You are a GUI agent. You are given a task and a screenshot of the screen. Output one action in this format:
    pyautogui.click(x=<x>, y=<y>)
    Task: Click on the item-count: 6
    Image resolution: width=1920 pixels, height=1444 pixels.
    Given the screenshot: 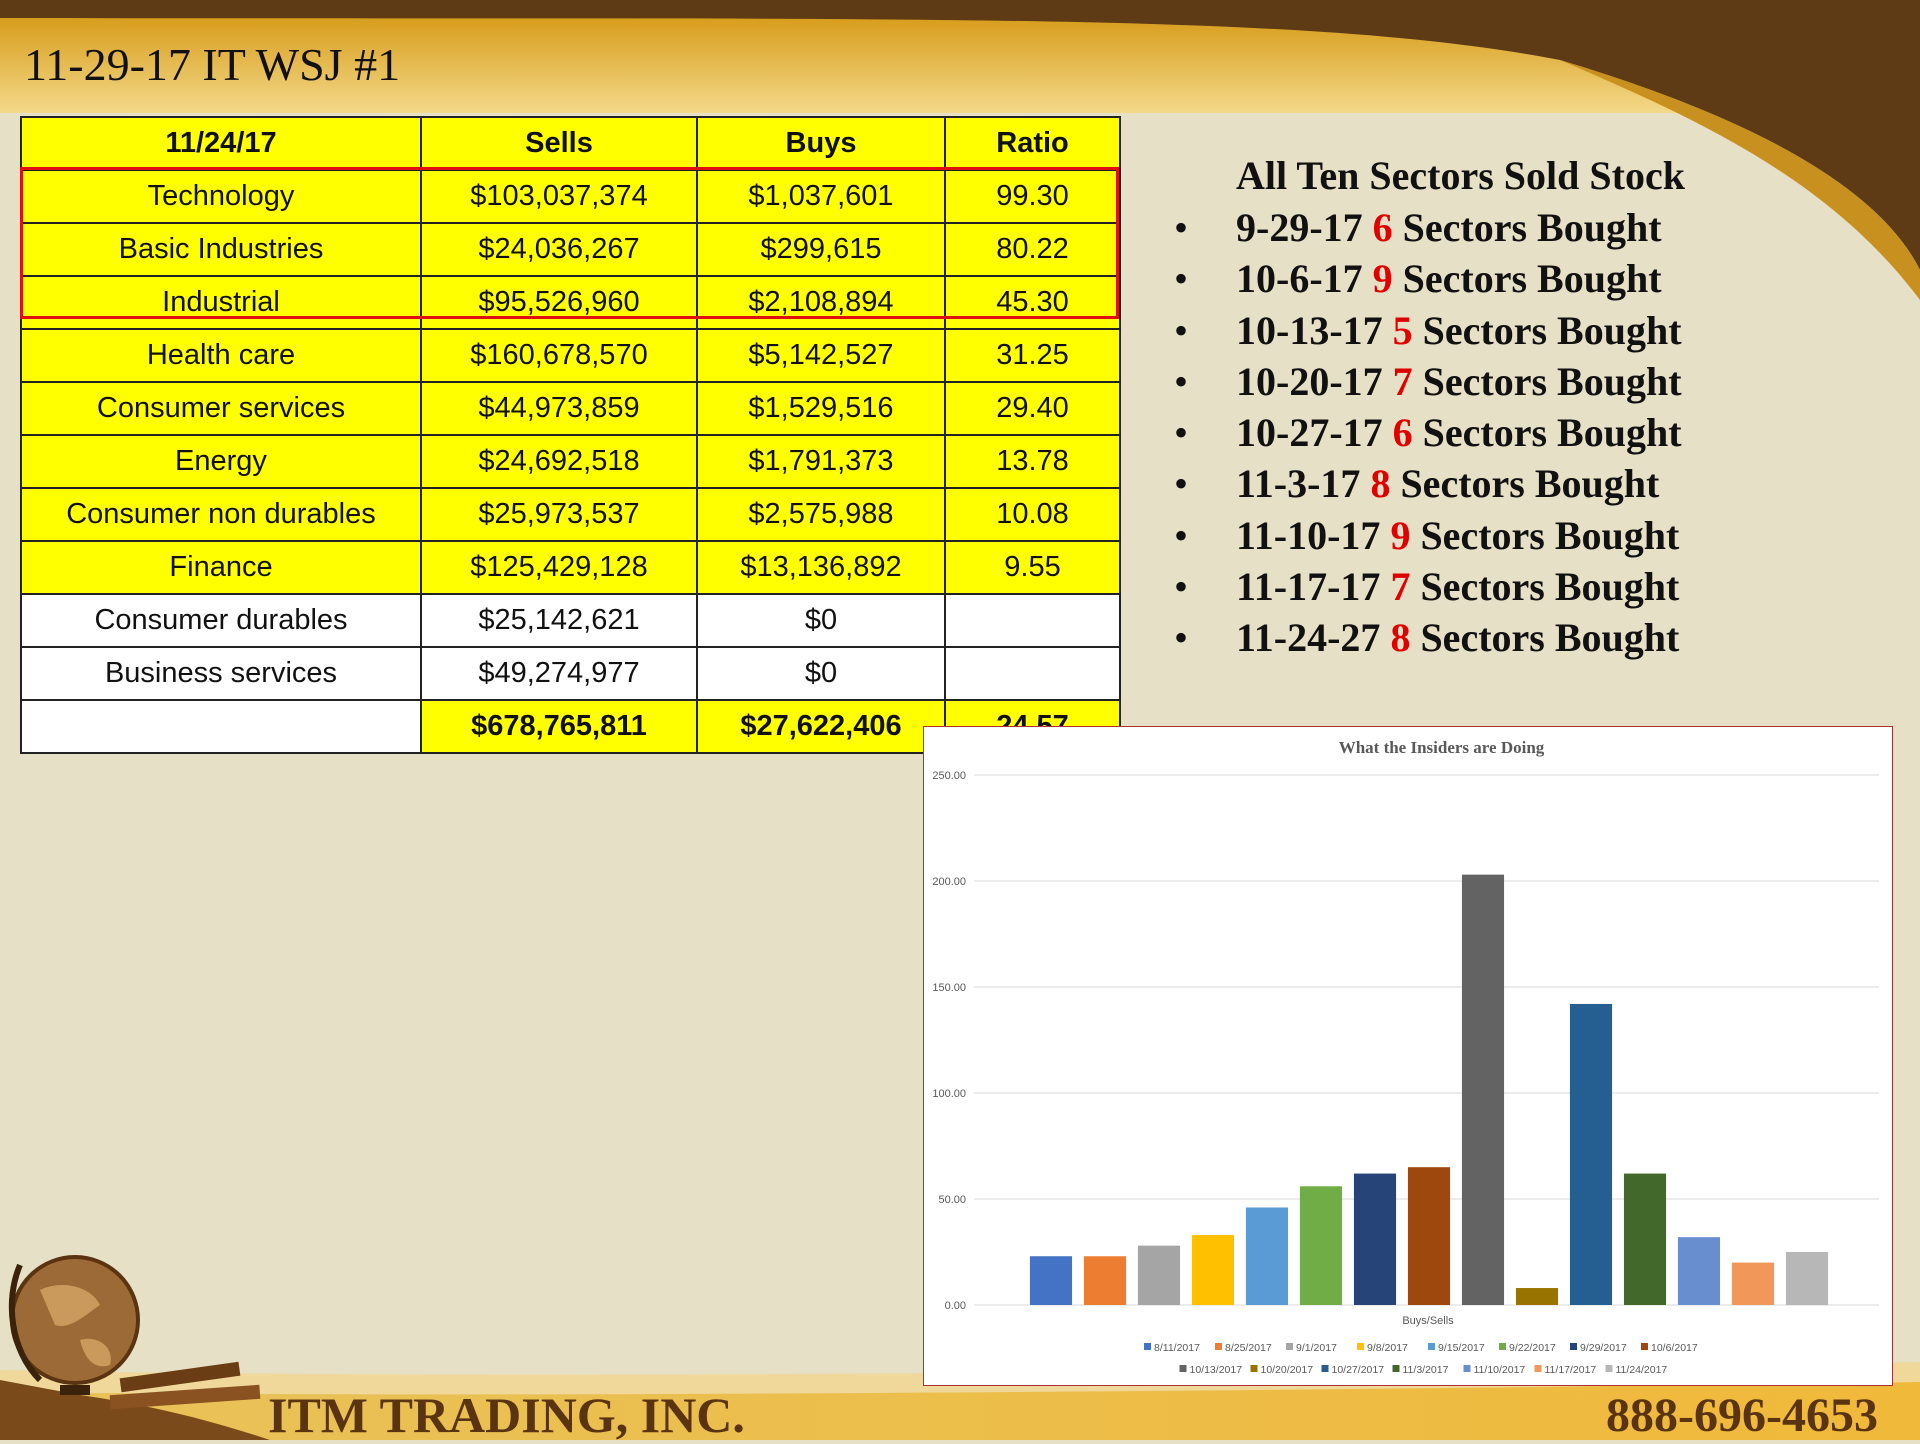 What is the action you would take?
    pyautogui.click(x=1382, y=227)
    